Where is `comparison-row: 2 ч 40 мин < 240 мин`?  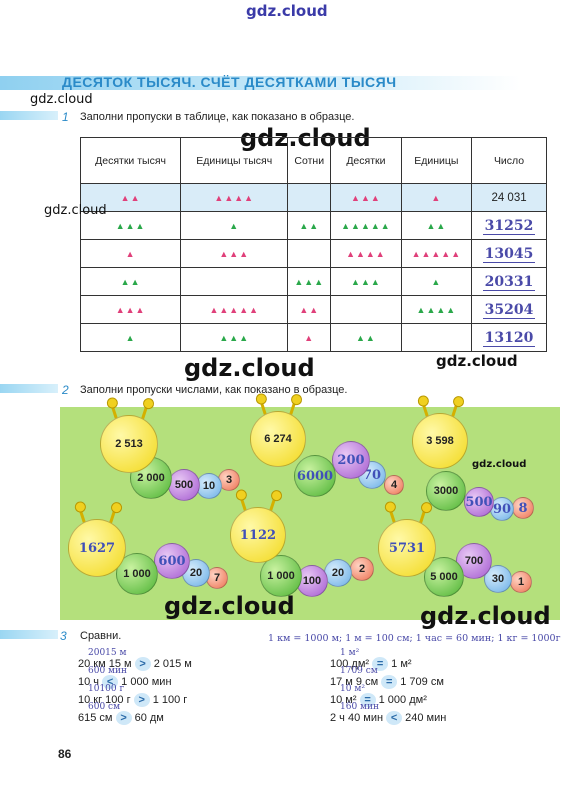
comparison-row: 2 ч 40 мин < 240 мин is located at coordinates (388, 718).